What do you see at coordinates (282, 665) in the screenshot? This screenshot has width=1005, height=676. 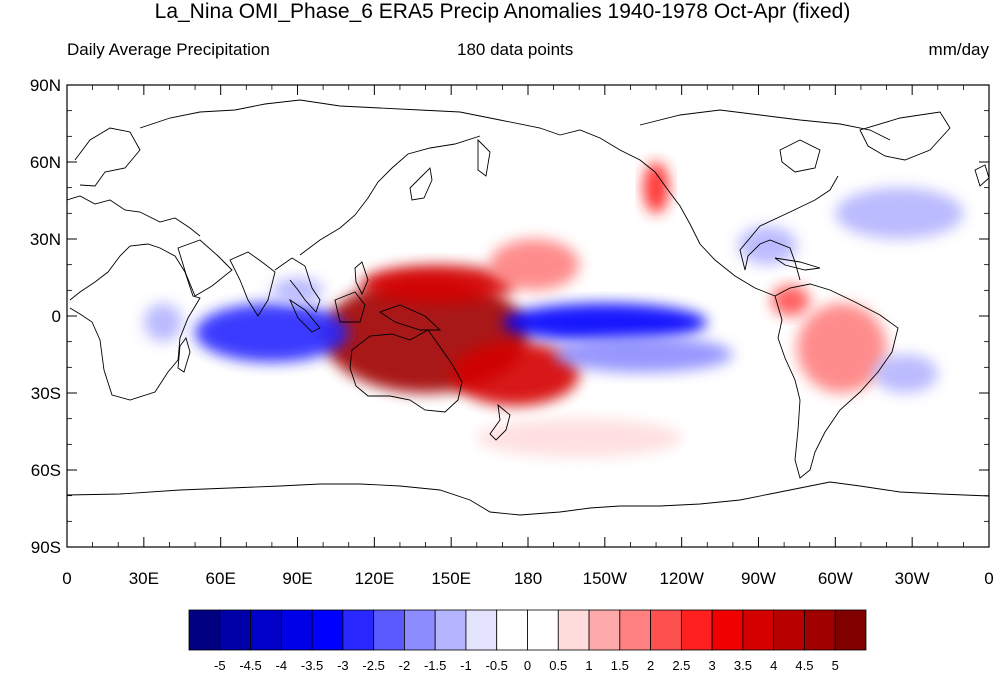 I see `colorbar-label: -4` at bounding box center [282, 665].